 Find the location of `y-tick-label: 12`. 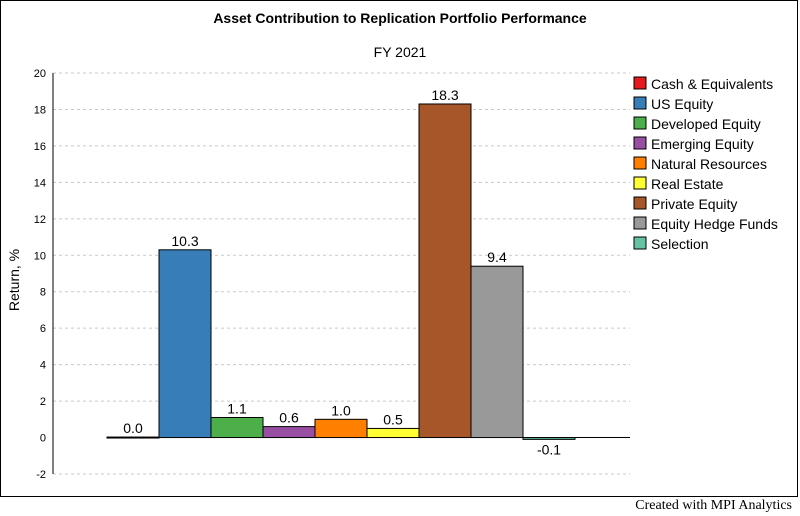

y-tick-label: 12 is located at coordinates (40, 220).